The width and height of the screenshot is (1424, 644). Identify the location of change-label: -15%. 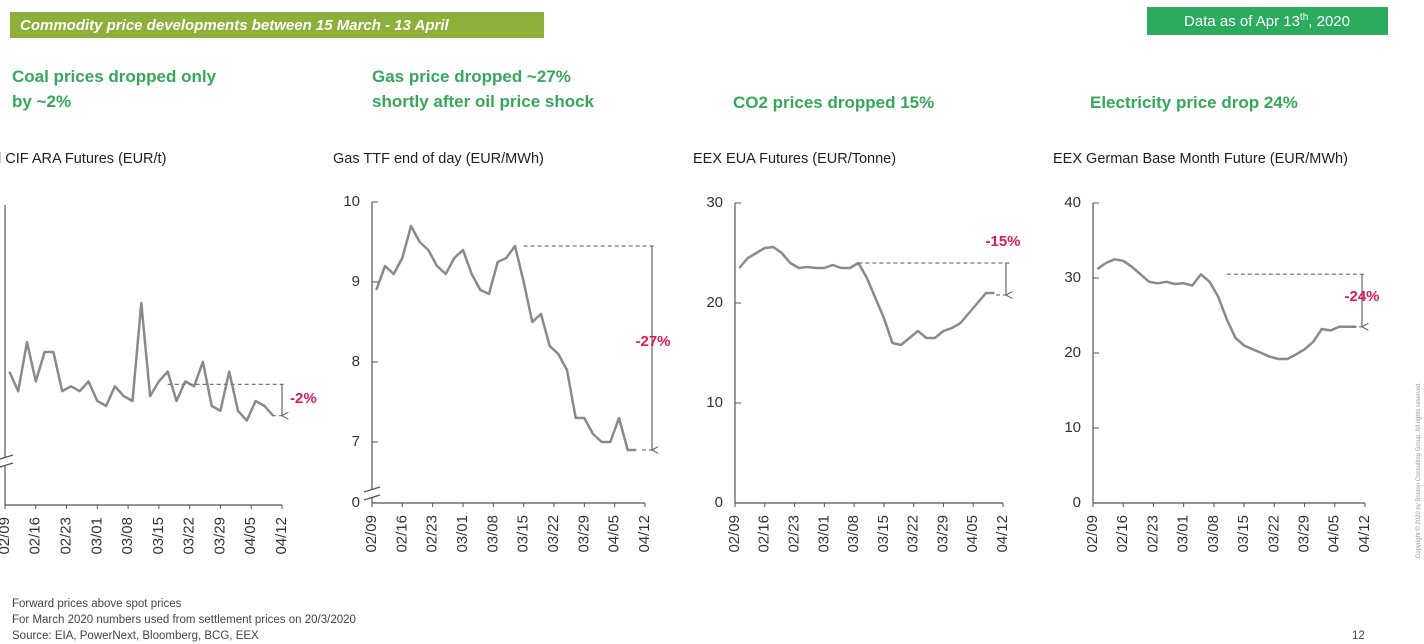
(1002, 241).